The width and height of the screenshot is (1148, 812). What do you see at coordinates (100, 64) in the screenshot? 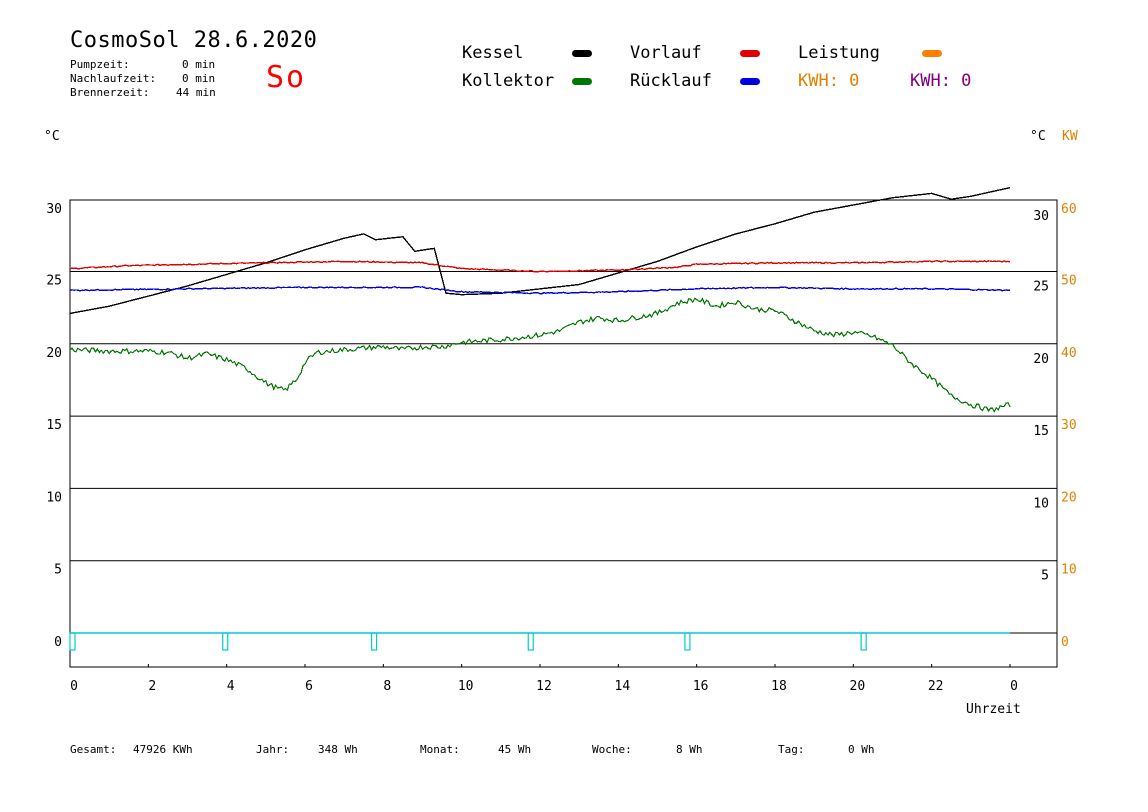
I see `pumpzeit-label: Pumpzeit:` at bounding box center [100, 64].